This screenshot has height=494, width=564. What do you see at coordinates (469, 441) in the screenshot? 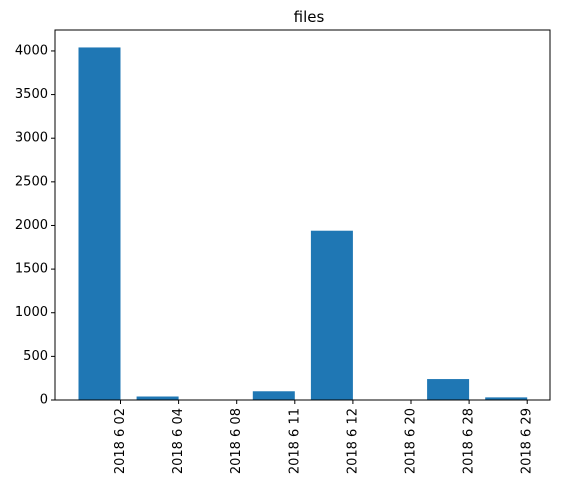
I see `x-tick-label: 2018 6 28` at bounding box center [469, 441].